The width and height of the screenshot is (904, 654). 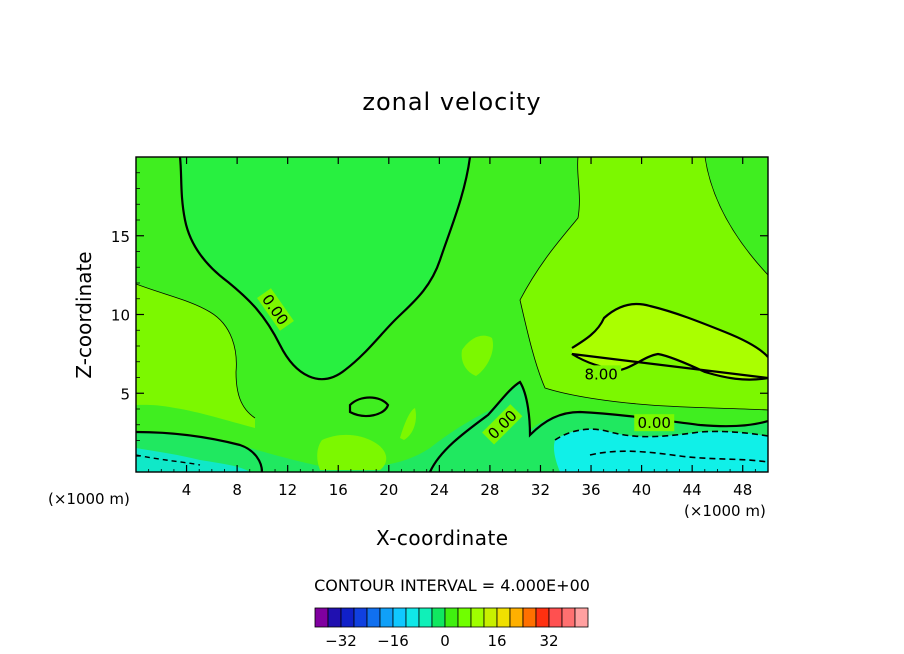 What do you see at coordinates (196, 351) in the screenshot?
I see `contour-four-left` at bounding box center [196, 351].